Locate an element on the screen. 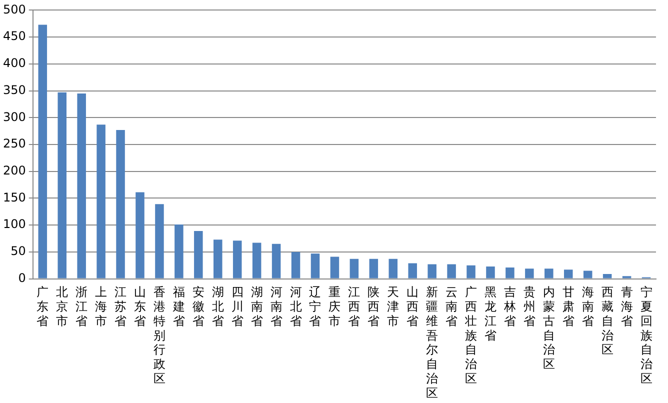  x-tick-label: 四川省 is located at coordinates (237, 306).